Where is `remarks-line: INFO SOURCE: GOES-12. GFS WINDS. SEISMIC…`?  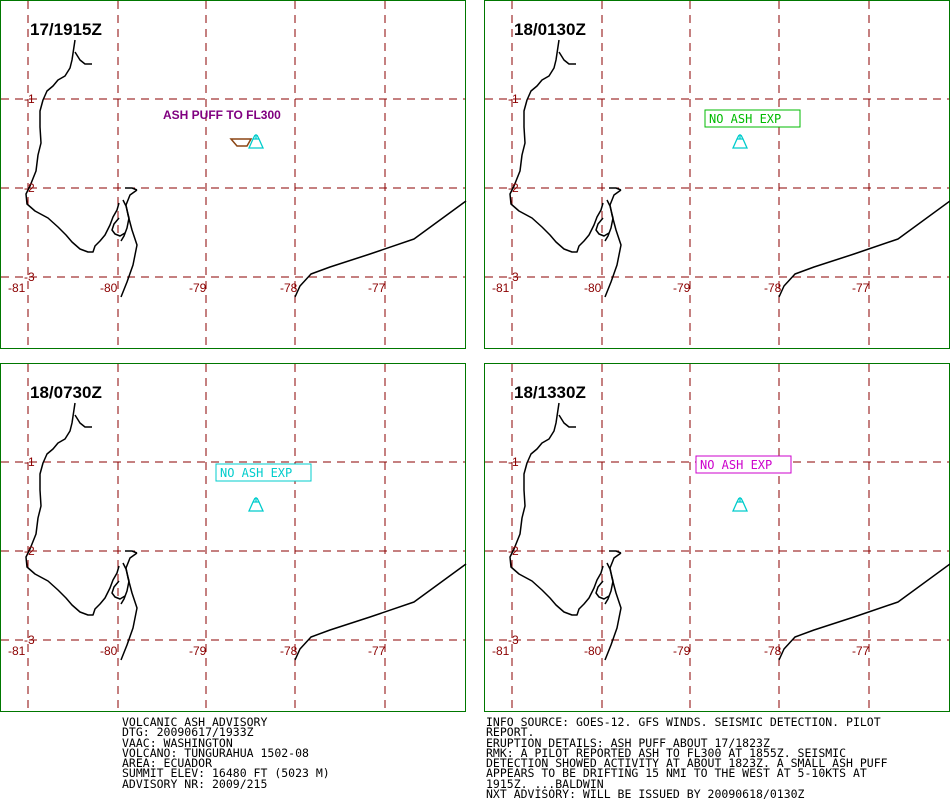
remarks-line: INFO SOURCE: GOES-12. GFS WINDS. SEISMIC… is located at coordinates (683, 722).